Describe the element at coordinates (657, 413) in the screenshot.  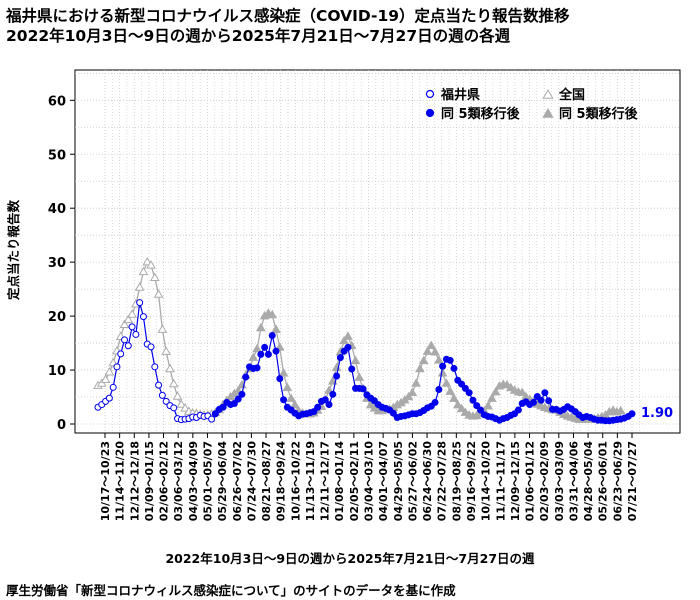
I see `end-value-label: 1.90` at that location.